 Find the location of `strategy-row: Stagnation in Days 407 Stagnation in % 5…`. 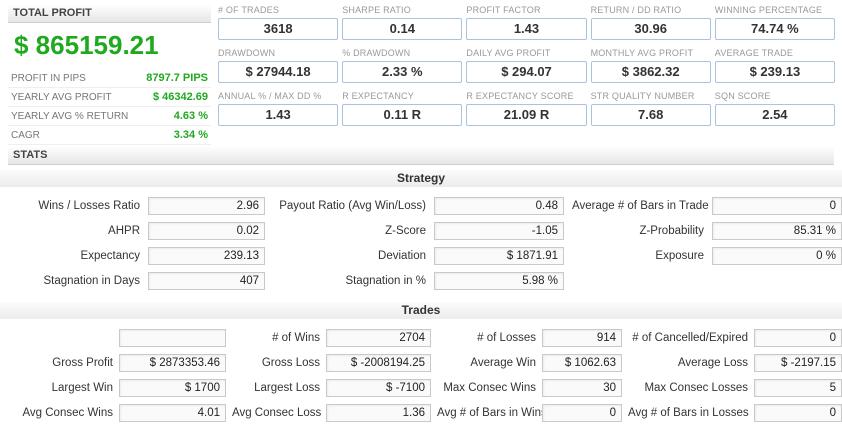

strategy-row: Stagnation in Days 407 Stagnation in % 5… is located at coordinates (421, 281).